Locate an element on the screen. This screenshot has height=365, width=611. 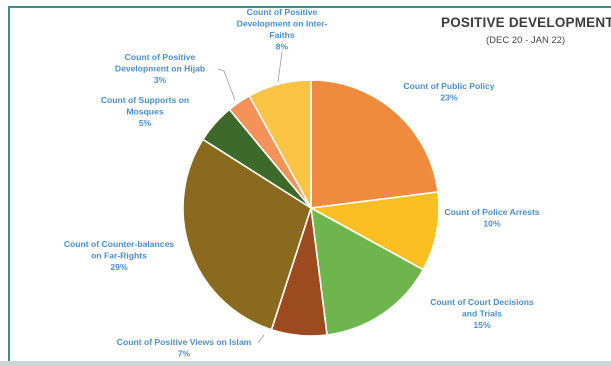
pie-slice-count-of-public-policy is located at coordinates (374, 144).